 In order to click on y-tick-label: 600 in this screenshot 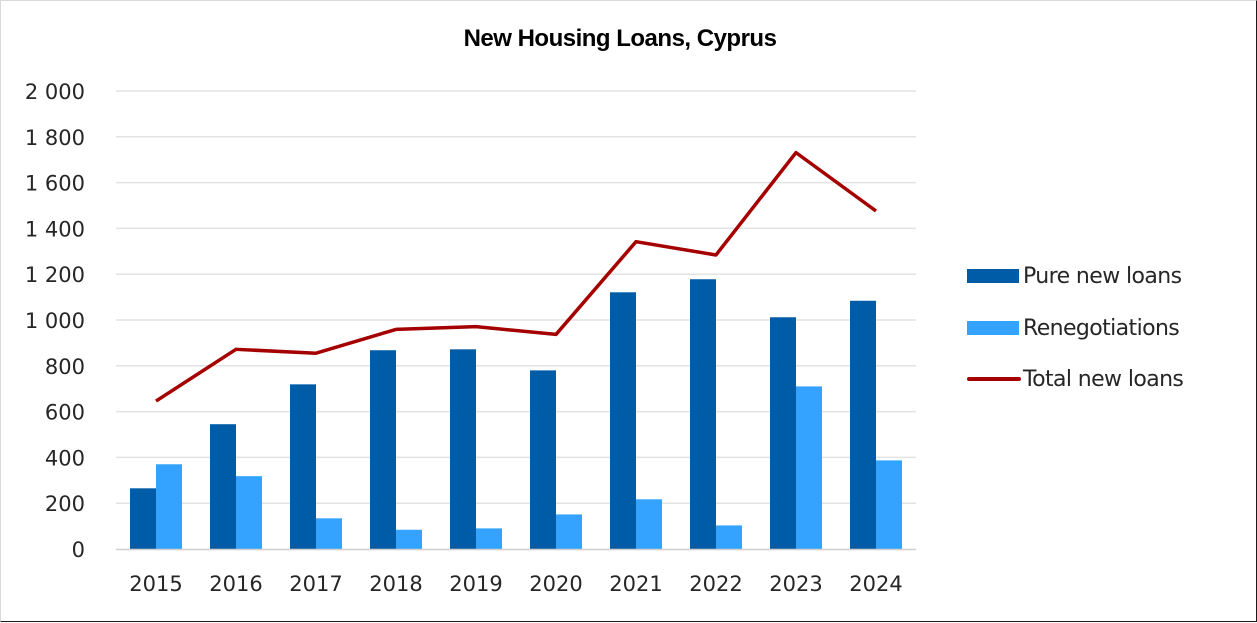, I will do `click(65, 413)`.